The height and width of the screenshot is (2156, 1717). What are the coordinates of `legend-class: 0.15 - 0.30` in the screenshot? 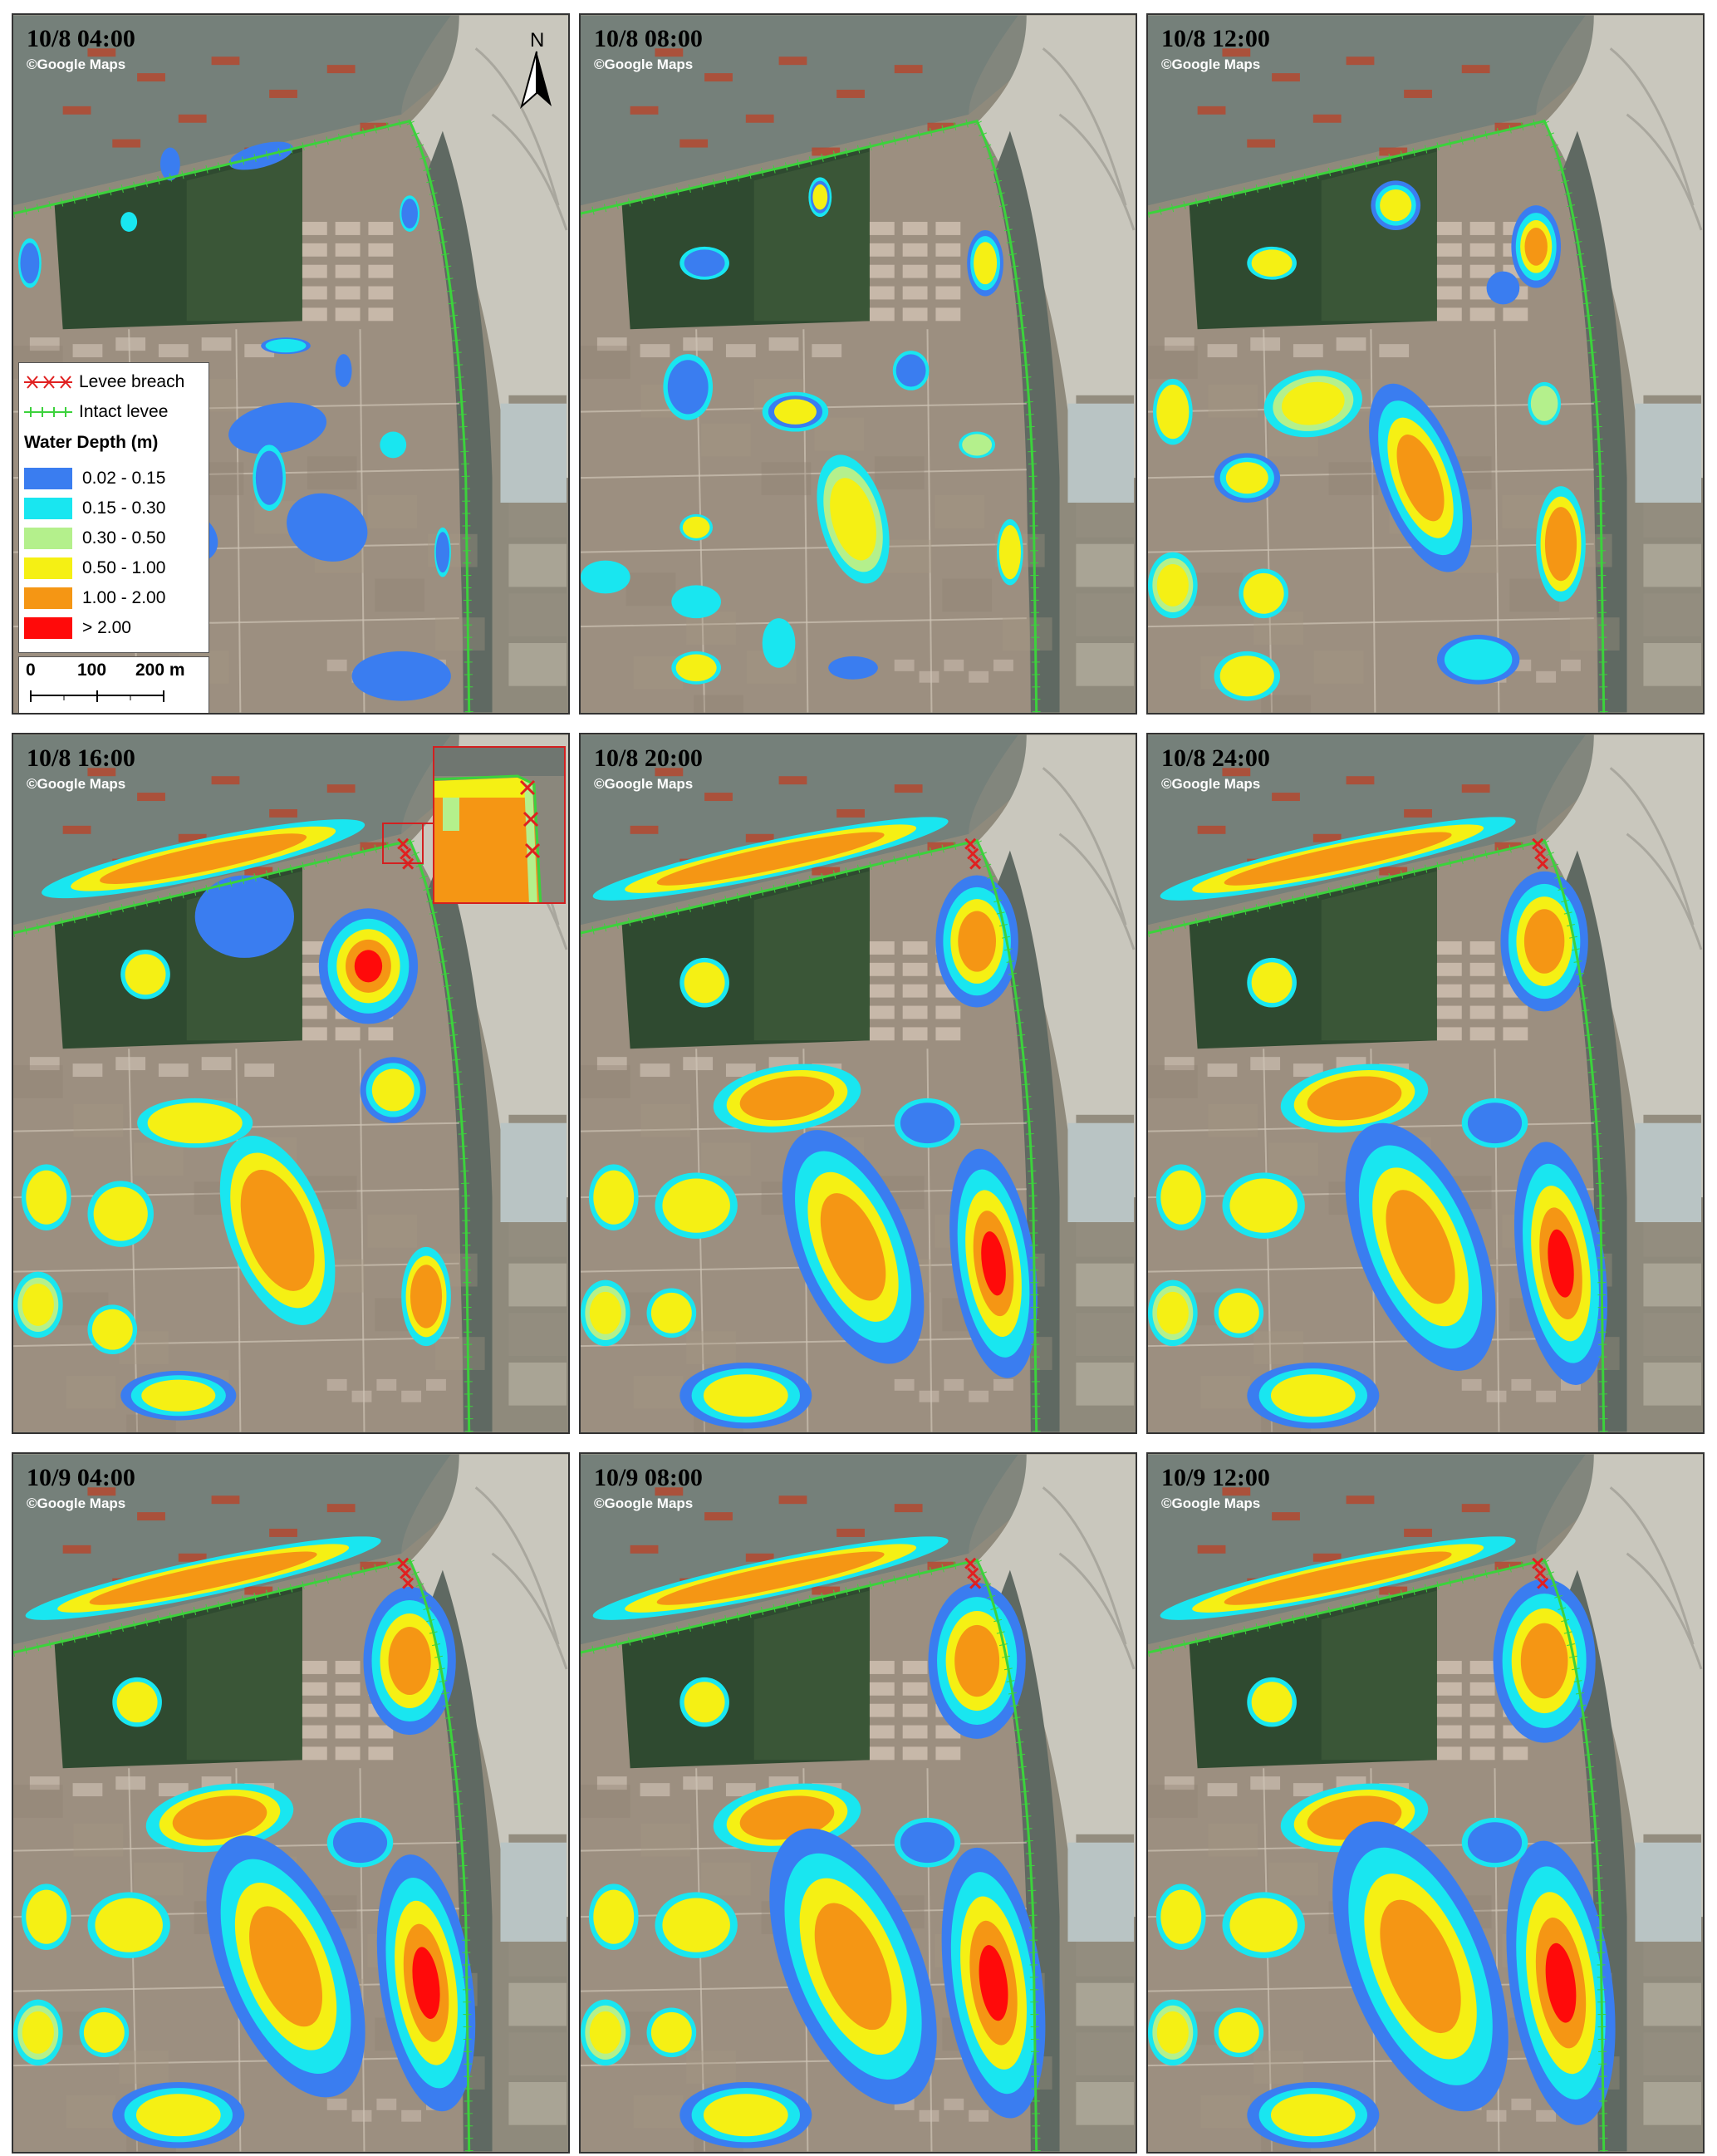 It's located at (94, 508).